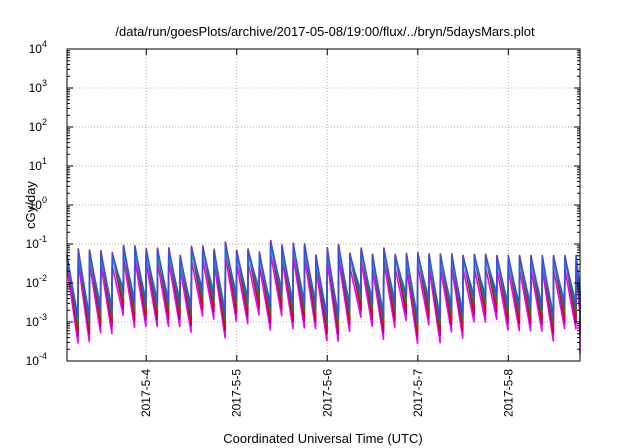 This screenshot has width=640, height=448. I want to click on x-tick-label: 2017-5-5, so click(237, 393).